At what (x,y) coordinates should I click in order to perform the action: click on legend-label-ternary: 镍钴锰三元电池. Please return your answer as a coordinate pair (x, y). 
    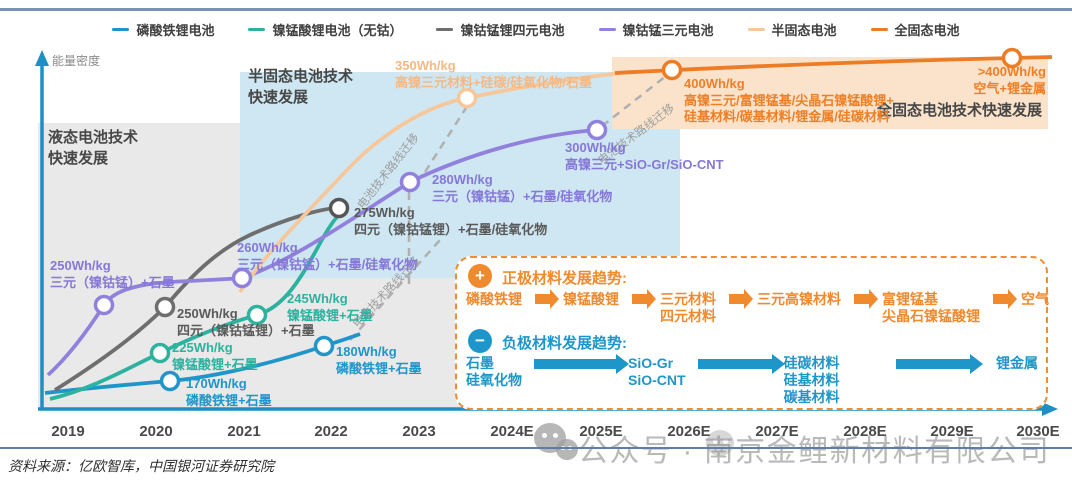
    Looking at the image, I should click on (668, 30).